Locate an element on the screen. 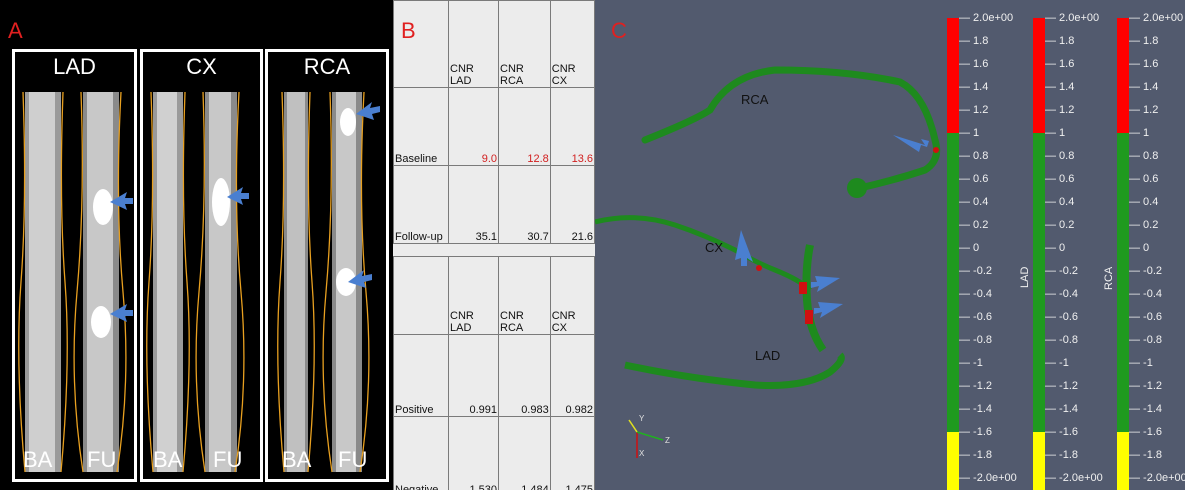 The height and width of the screenshot is (490, 1185). row-label: Negative is located at coordinates (421, 453).